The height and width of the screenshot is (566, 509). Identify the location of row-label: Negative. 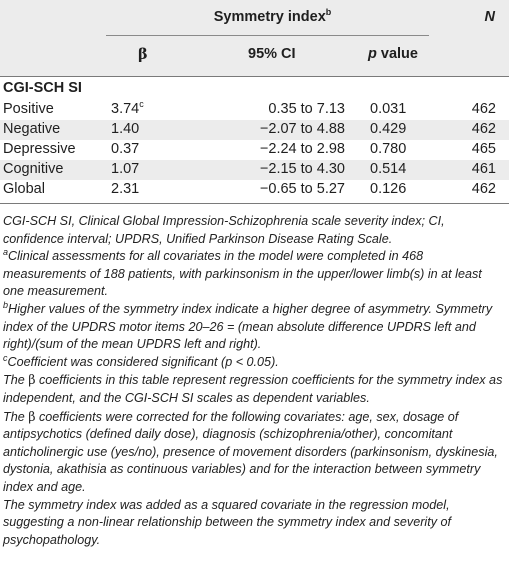
(32, 129).